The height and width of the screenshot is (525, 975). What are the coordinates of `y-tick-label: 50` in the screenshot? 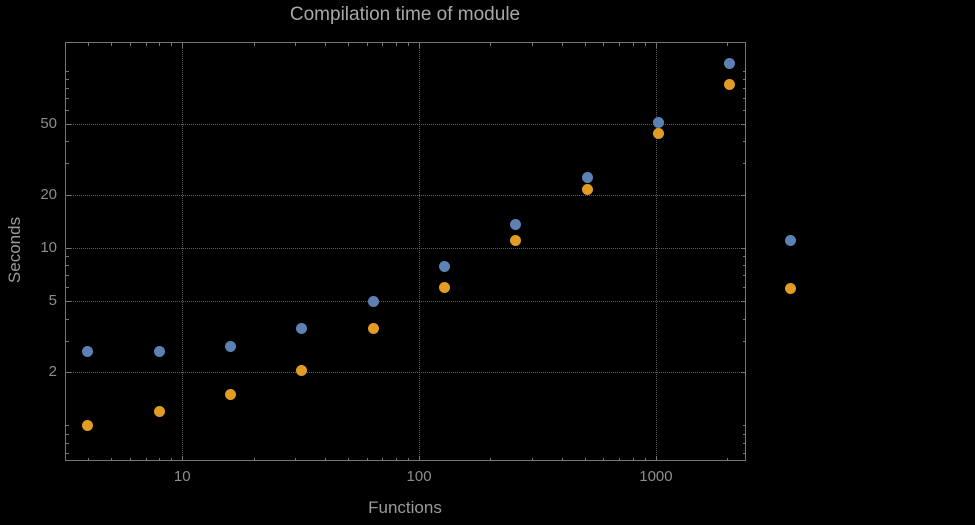 It's located at (48, 124).